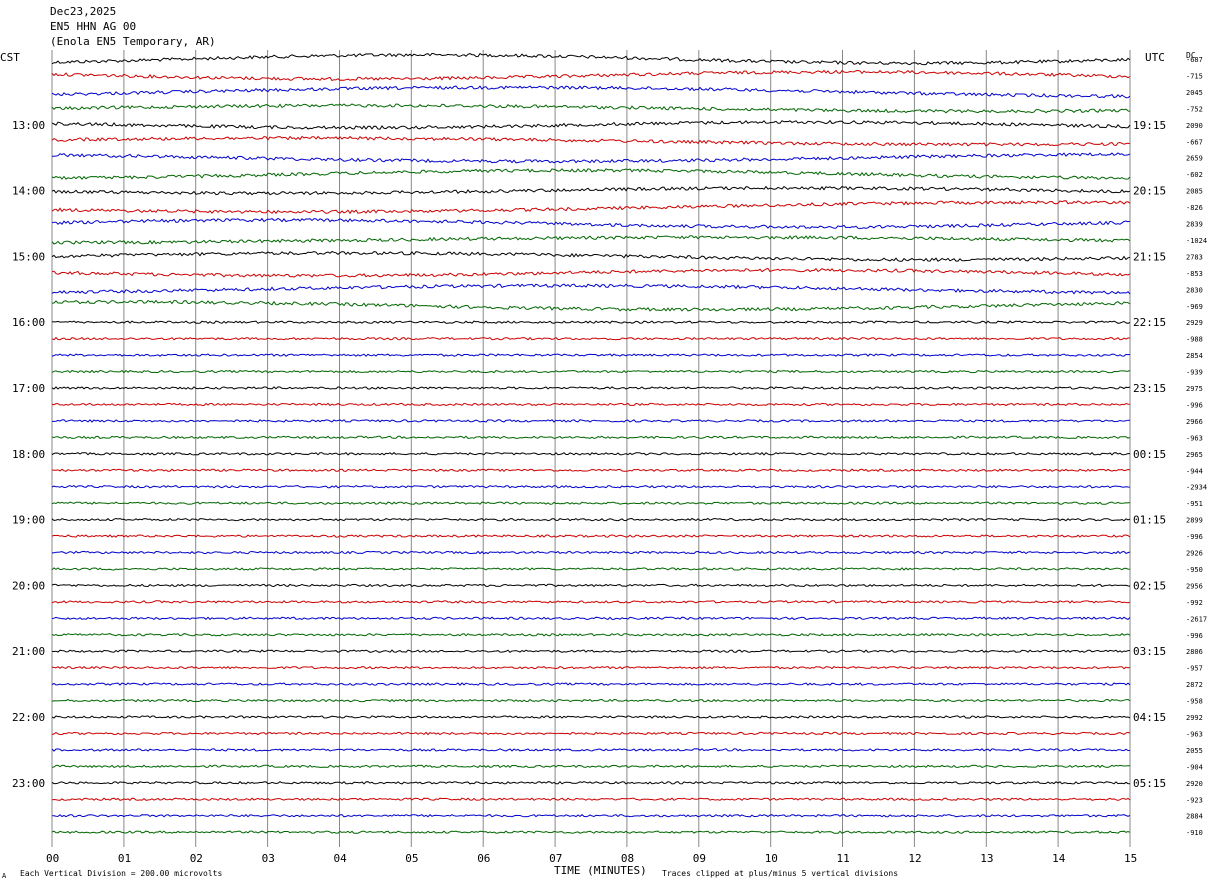 Image resolution: width=1210 pixels, height=886 pixels. What do you see at coordinates (28, 125) in the screenshot?
I see `left-hour-label: 13:00` at bounding box center [28, 125].